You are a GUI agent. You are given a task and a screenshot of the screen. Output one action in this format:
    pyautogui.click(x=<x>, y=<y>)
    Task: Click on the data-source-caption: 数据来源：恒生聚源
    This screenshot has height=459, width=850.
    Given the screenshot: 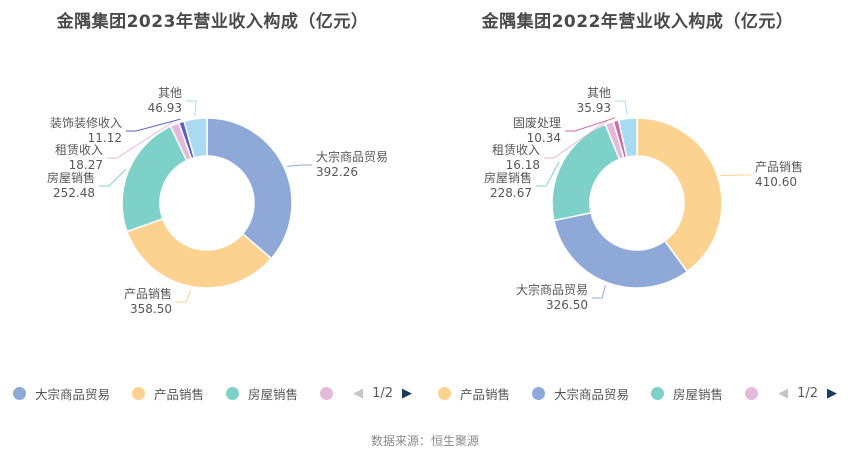 What is the action you would take?
    pyautogui.click(x=424, y=441)
    